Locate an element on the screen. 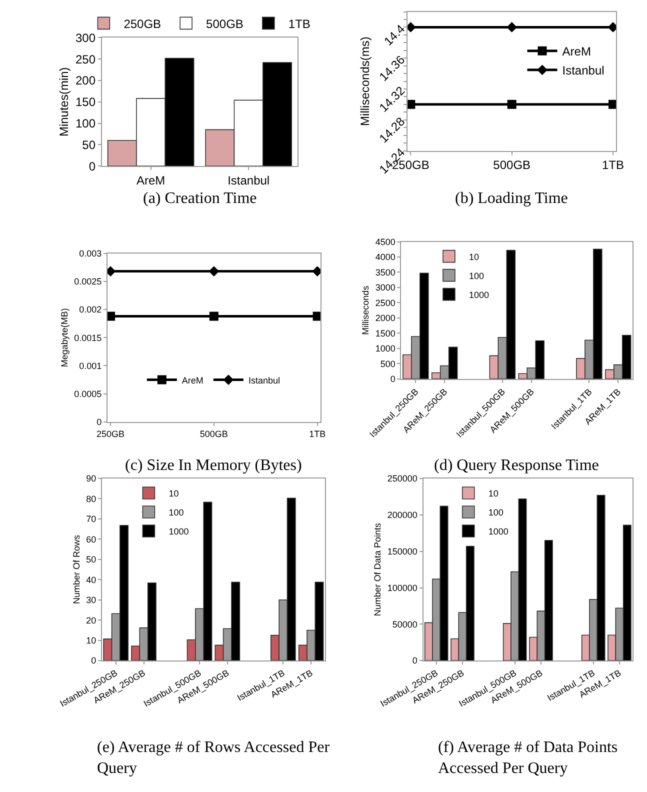 The image size is (647, 792). y-tick-label: 80 is located at coordinates (91, 499).